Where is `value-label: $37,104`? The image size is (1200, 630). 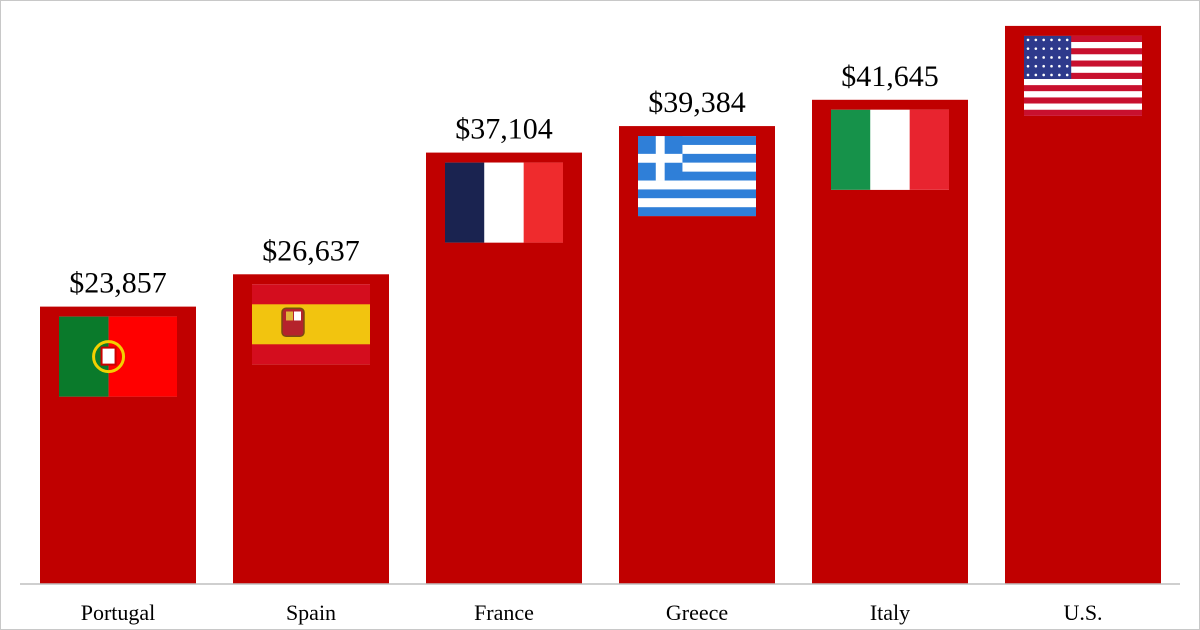 value-label: $37,104 is located at coordinates (504, 129).